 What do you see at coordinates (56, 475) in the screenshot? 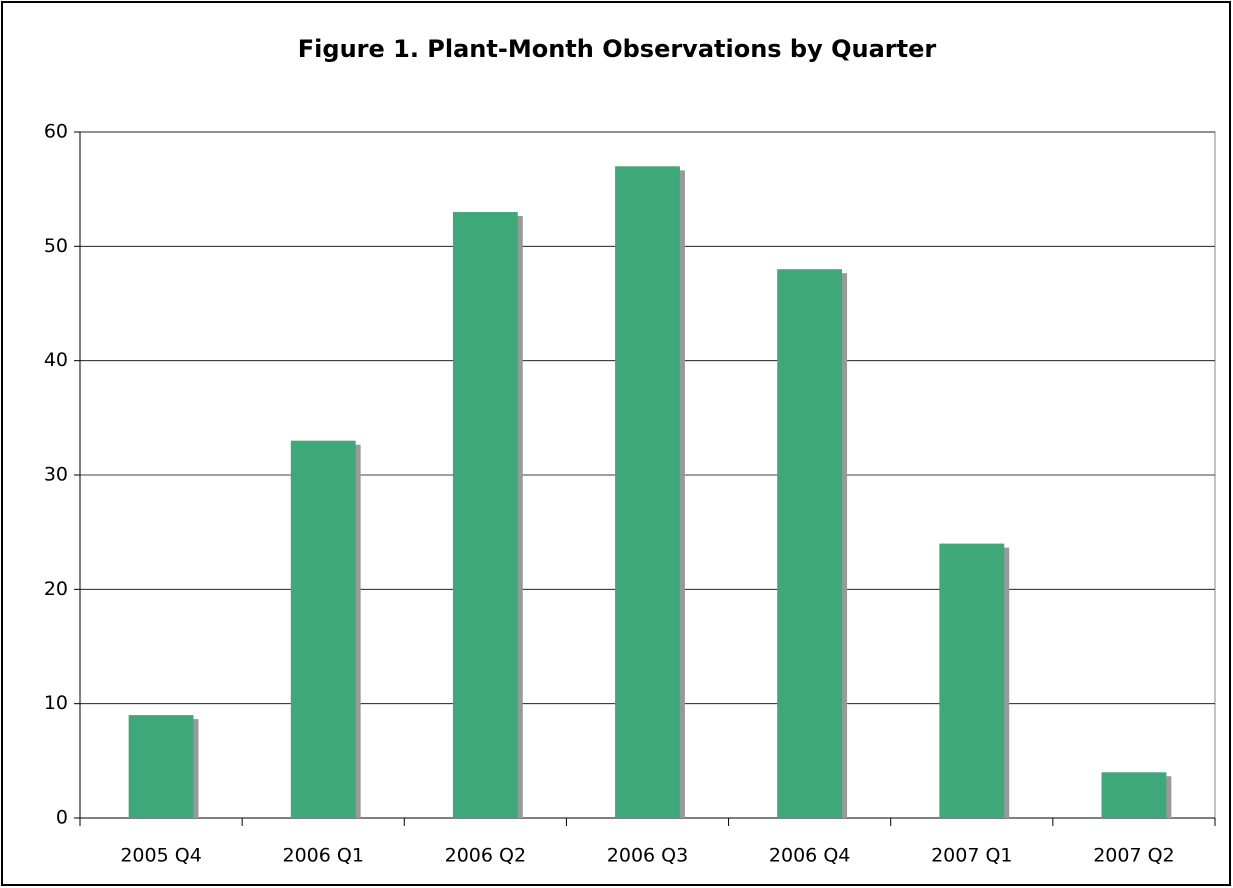
I see `y-tick-label: 30` at bounding box center [56, 475].